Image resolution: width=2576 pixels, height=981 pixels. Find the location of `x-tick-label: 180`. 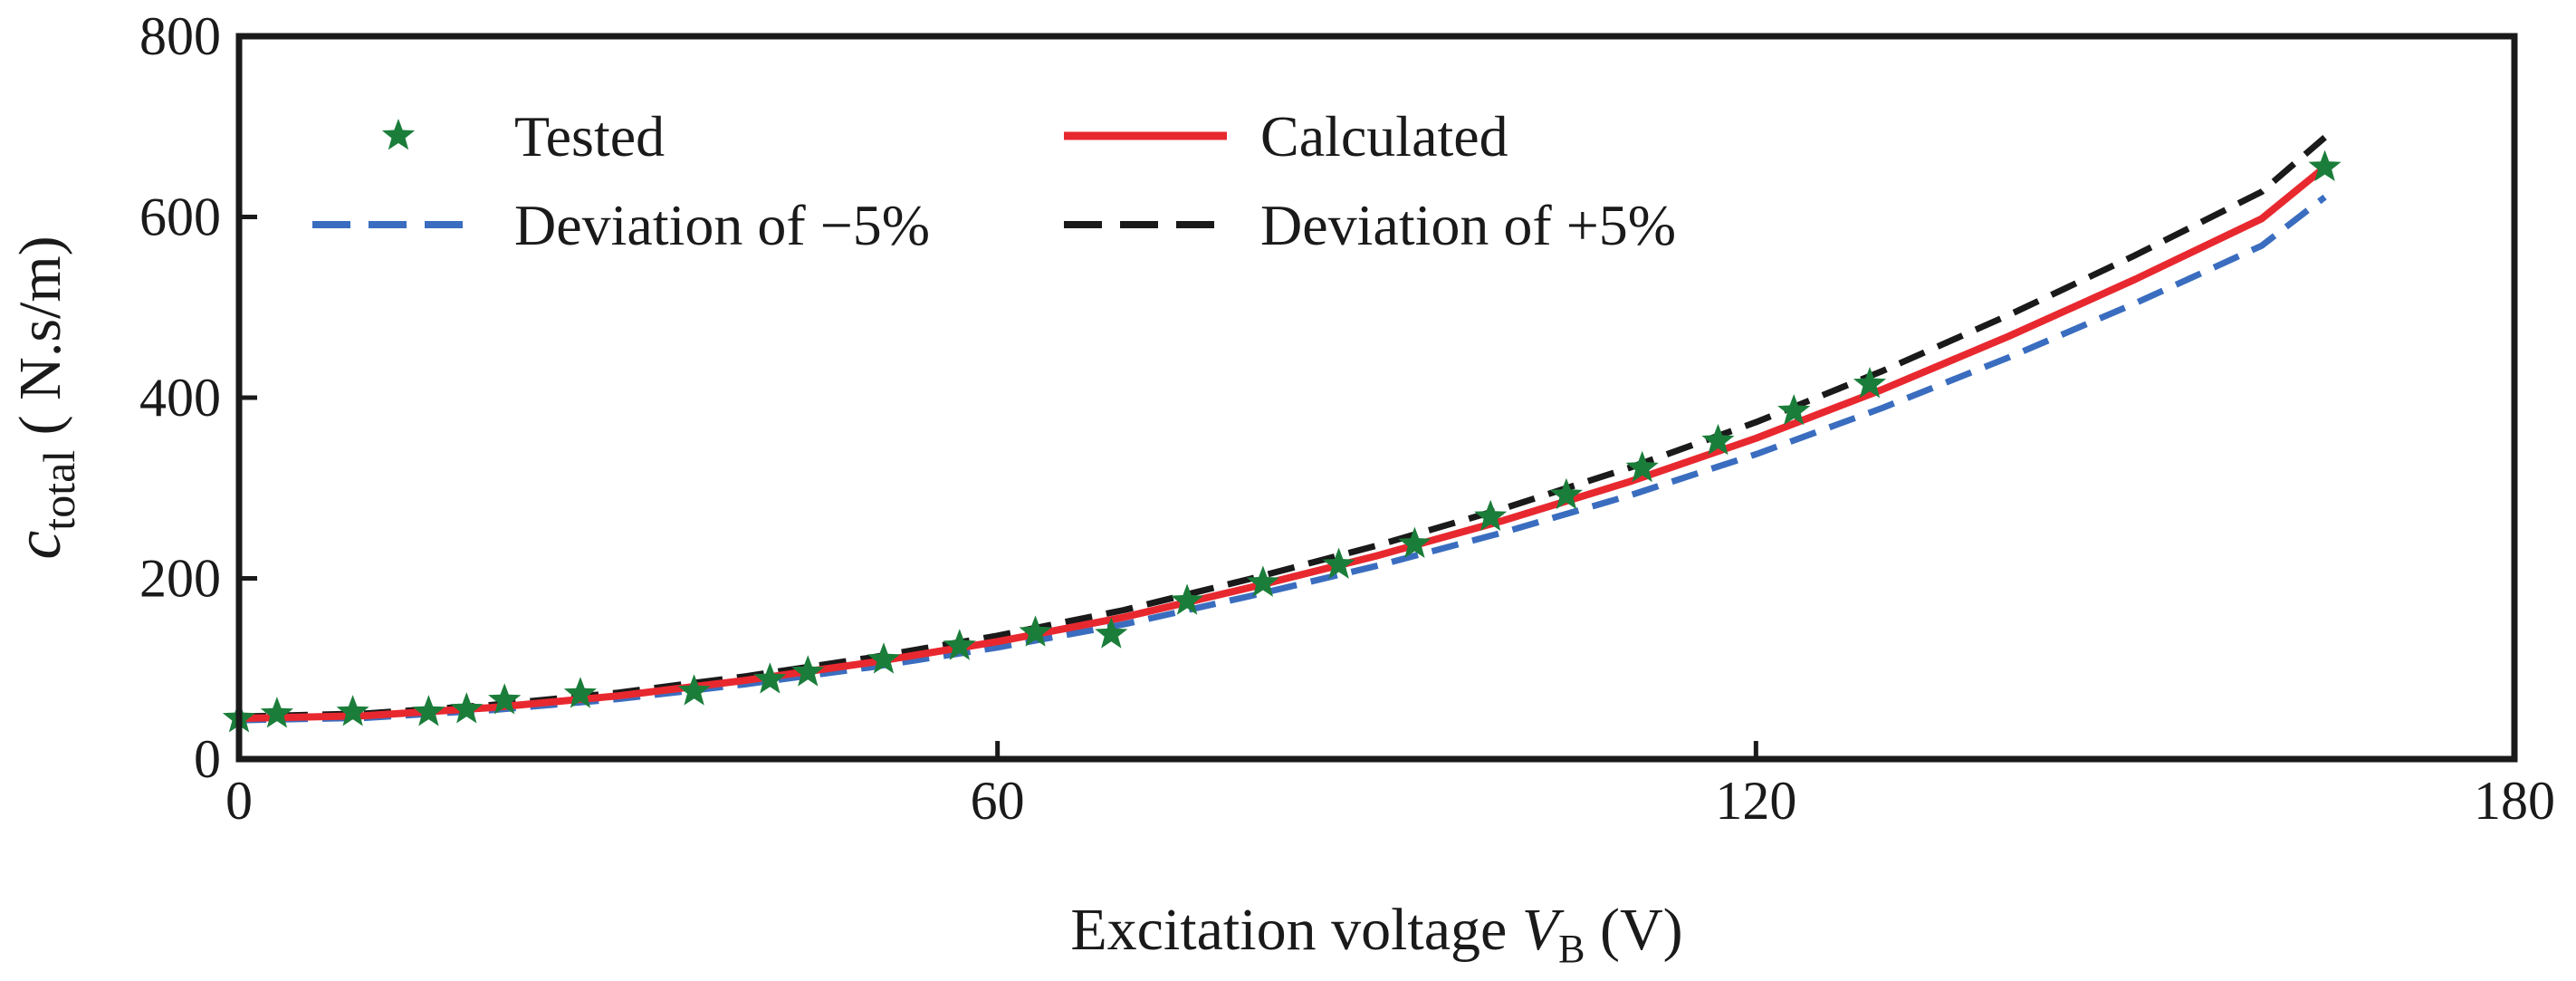

x-tick-label: 180 is located at coordinates (2514, 801).